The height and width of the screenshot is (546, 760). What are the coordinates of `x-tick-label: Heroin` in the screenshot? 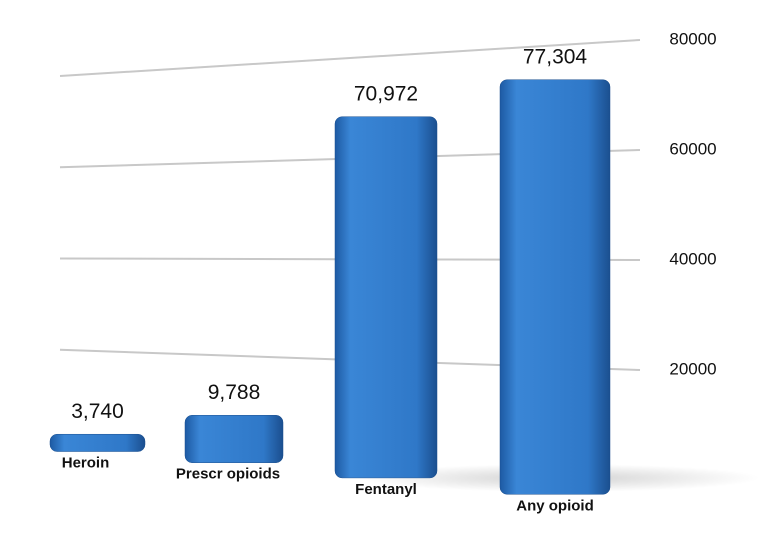 It's located at (86, 462).